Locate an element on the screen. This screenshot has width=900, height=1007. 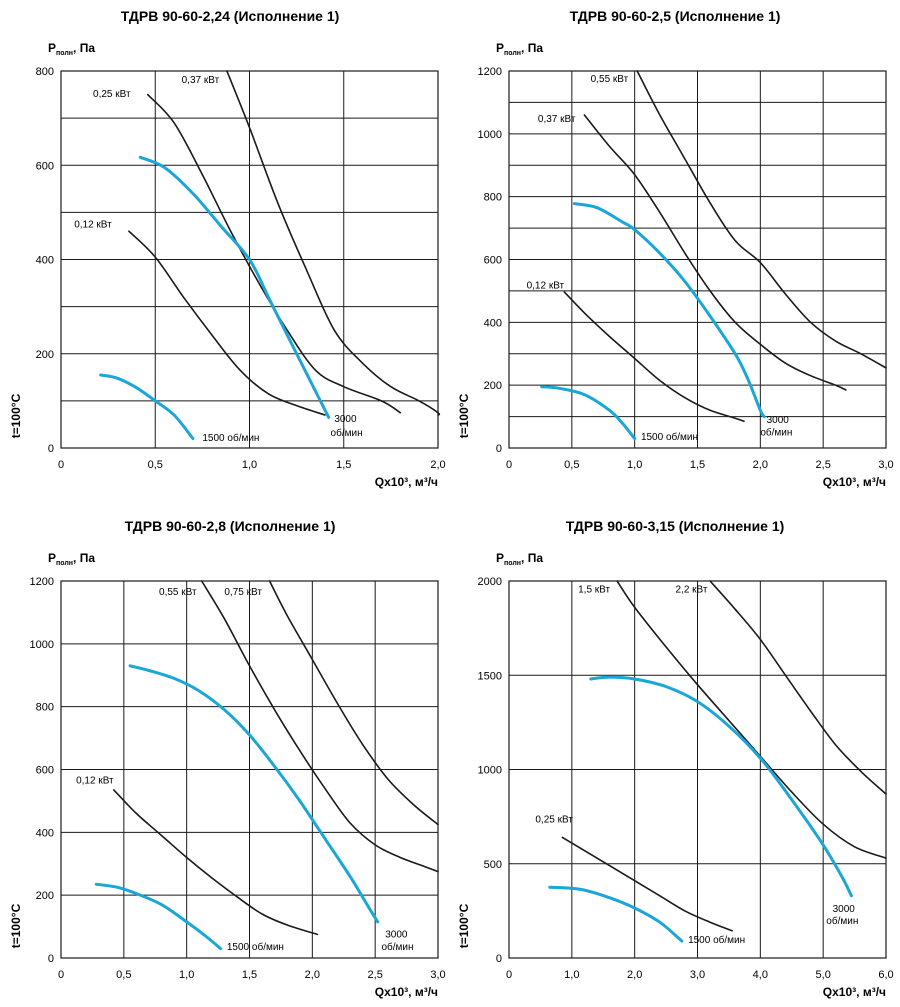
curve-label: 0,25 кВт is located at coordinates (112, 94).